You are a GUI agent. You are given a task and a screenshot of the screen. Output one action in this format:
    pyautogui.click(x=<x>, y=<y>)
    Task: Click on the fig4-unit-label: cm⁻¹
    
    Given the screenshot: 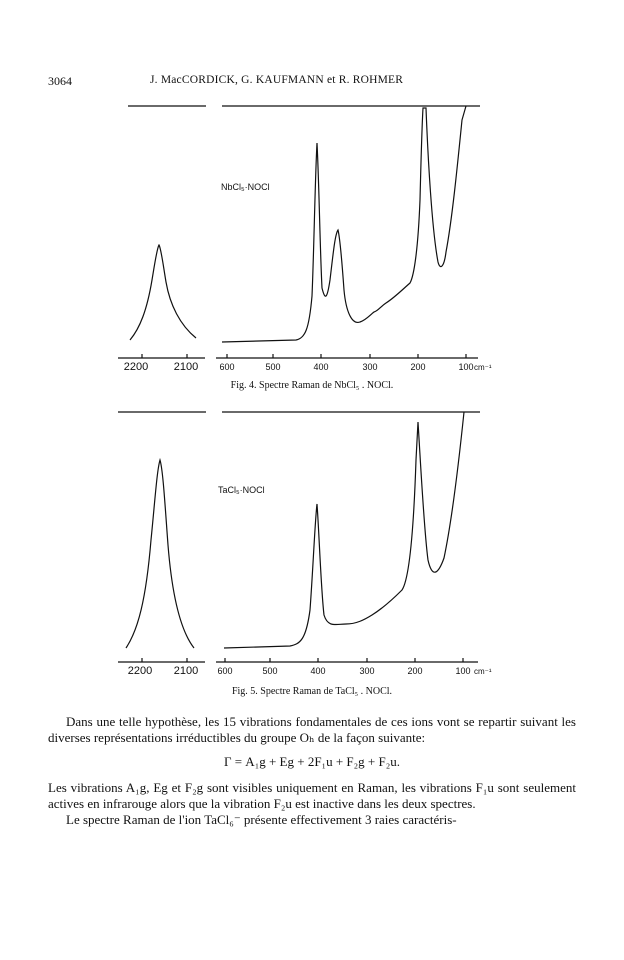 What is the action you would take?
    pyautogui.click(x=483, y=367)
    